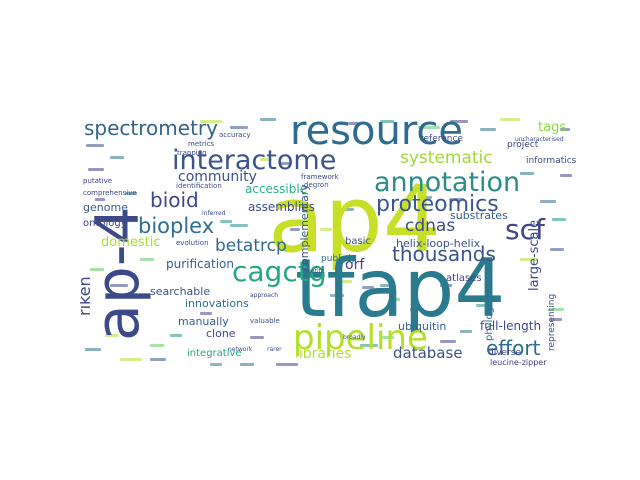 The image size is (640, 480). What do you see at coordinates (97, 181) in the screenshot?
I see `cloud-word-putative: putative` at bounding box center [97, 181].